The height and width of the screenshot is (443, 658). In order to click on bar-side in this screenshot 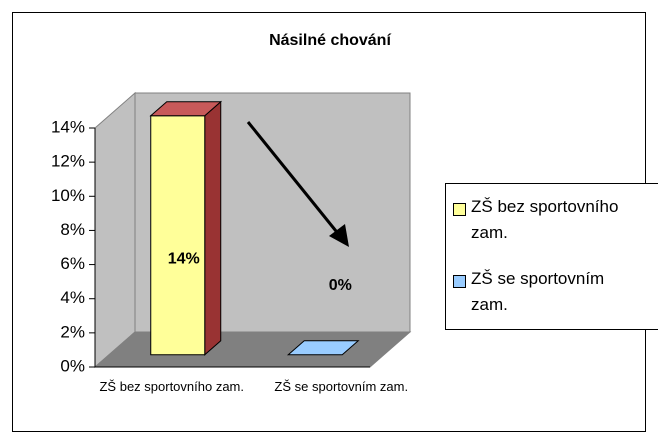, I will do `click(213, 228)`.